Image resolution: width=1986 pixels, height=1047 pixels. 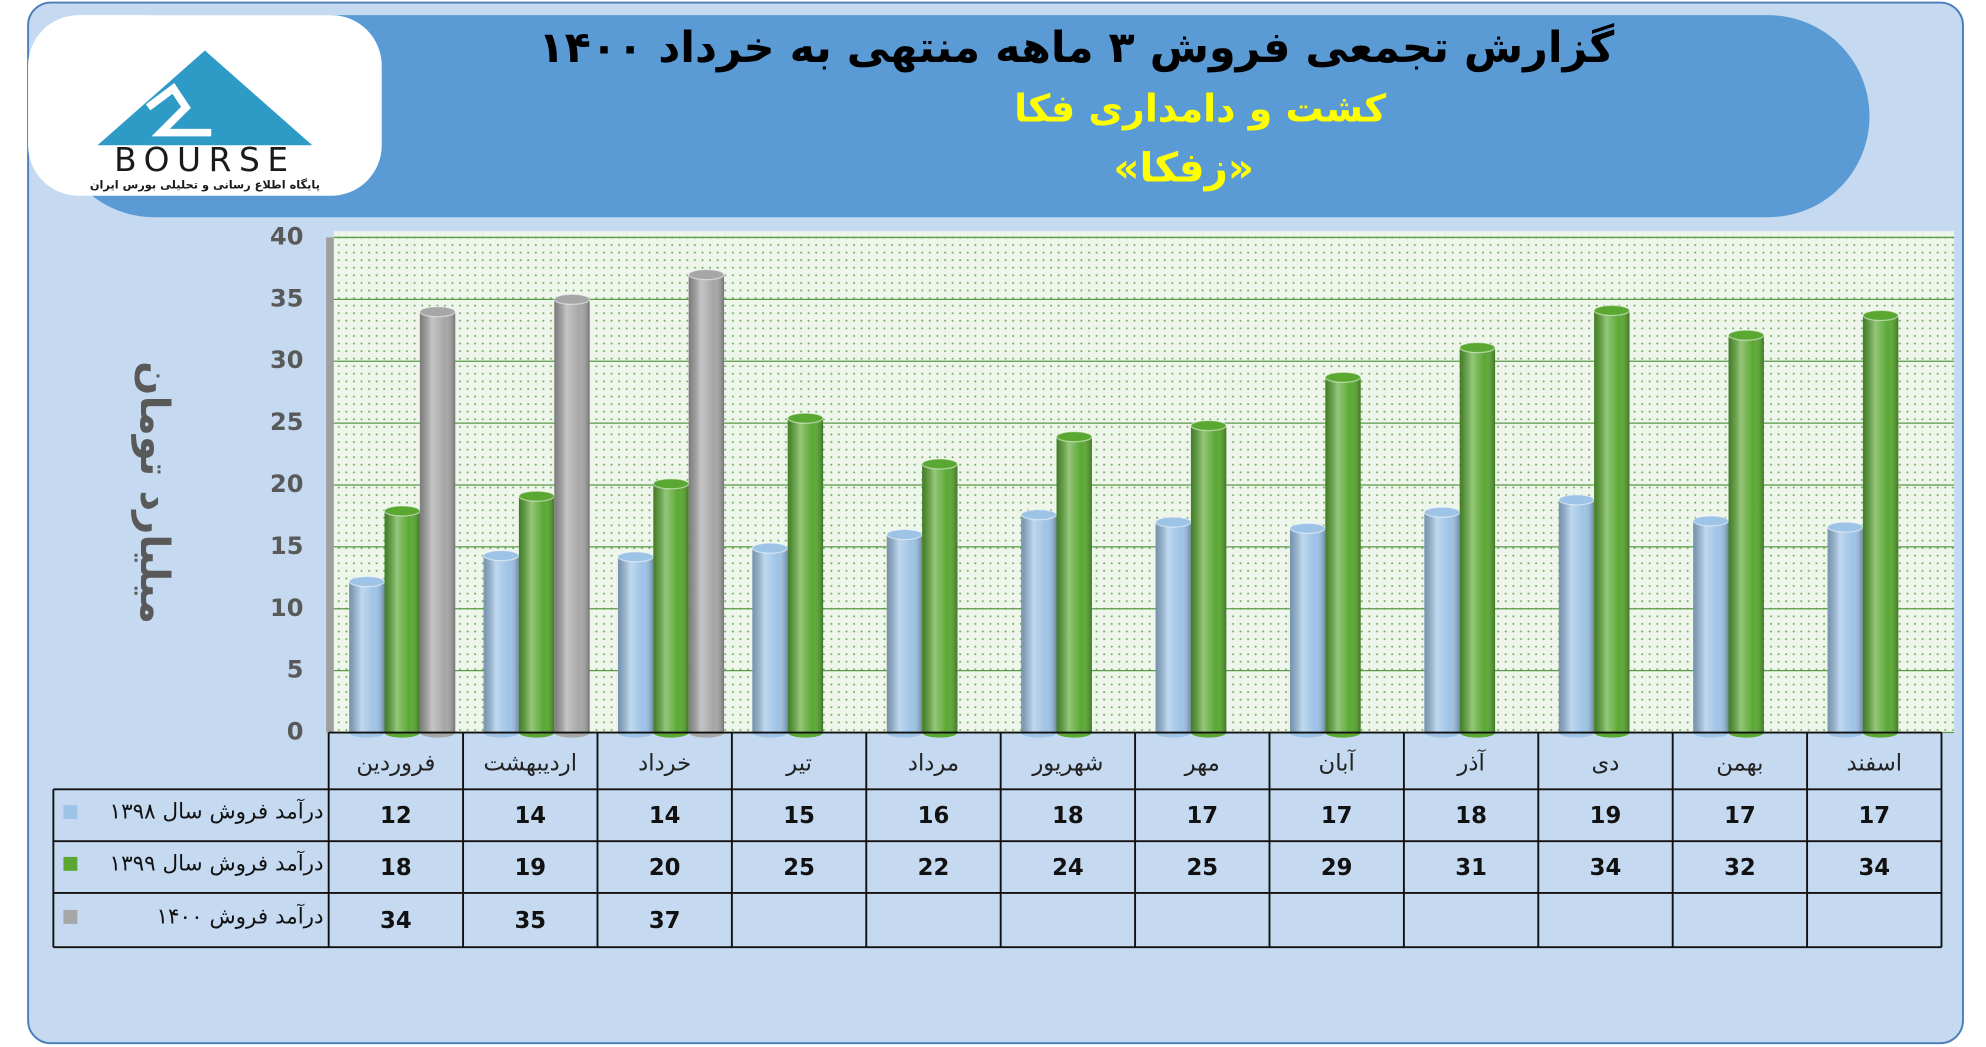 I want to click on table-bg, so click(x=997, y=868).